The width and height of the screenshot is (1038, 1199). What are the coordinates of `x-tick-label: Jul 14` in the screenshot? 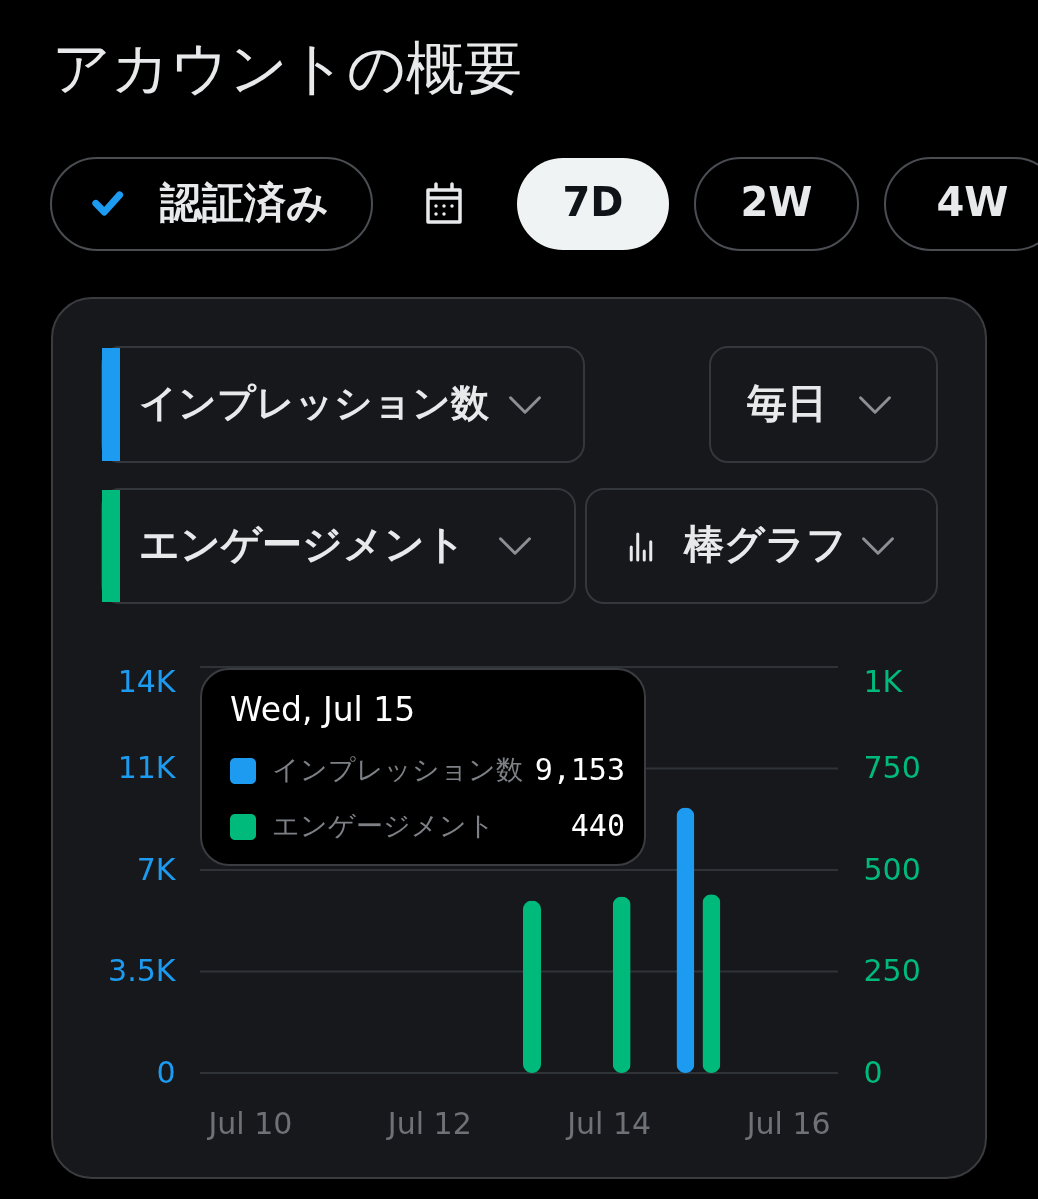 It's located at (608, 1123).